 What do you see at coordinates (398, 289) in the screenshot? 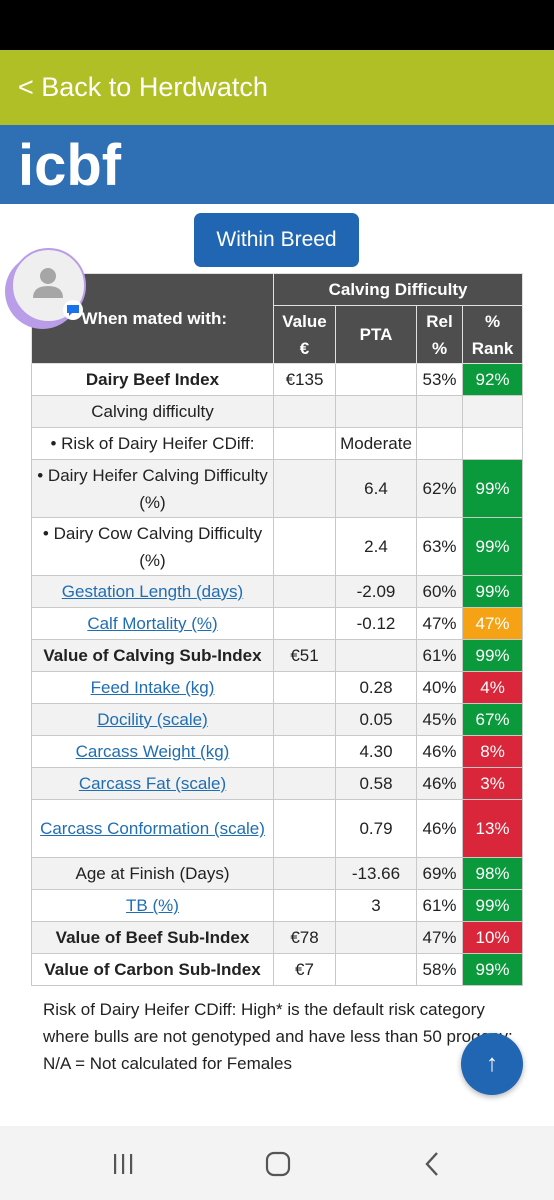
I see `group-header: Calving Difficulty` at bounding box center [398, 289].